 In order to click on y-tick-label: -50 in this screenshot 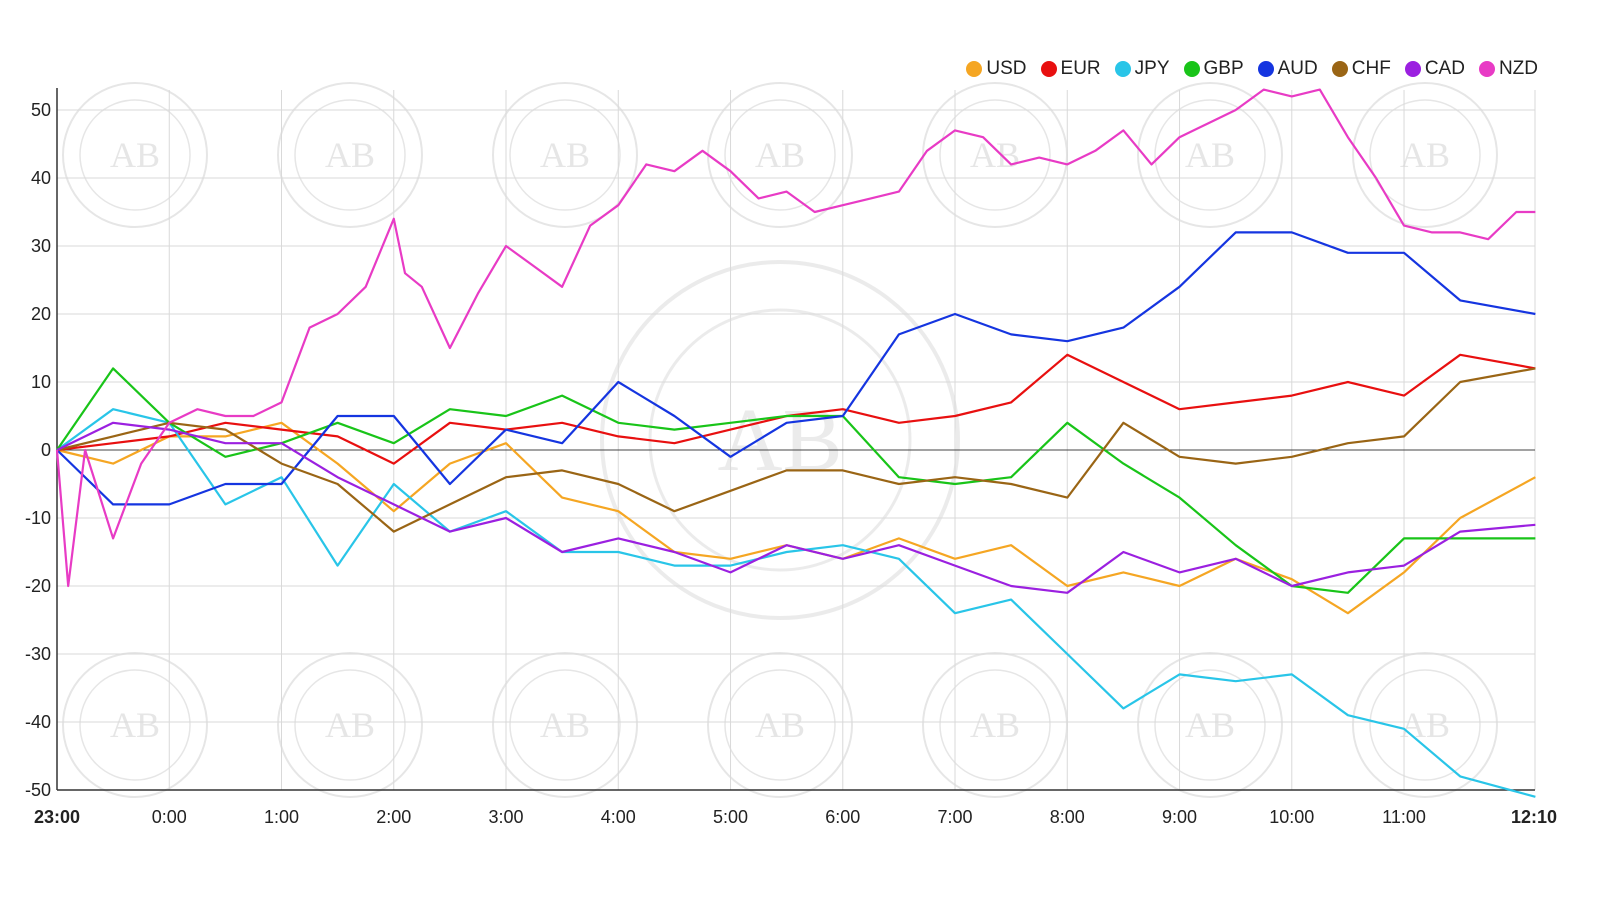, I will do `click(38, 790)`.